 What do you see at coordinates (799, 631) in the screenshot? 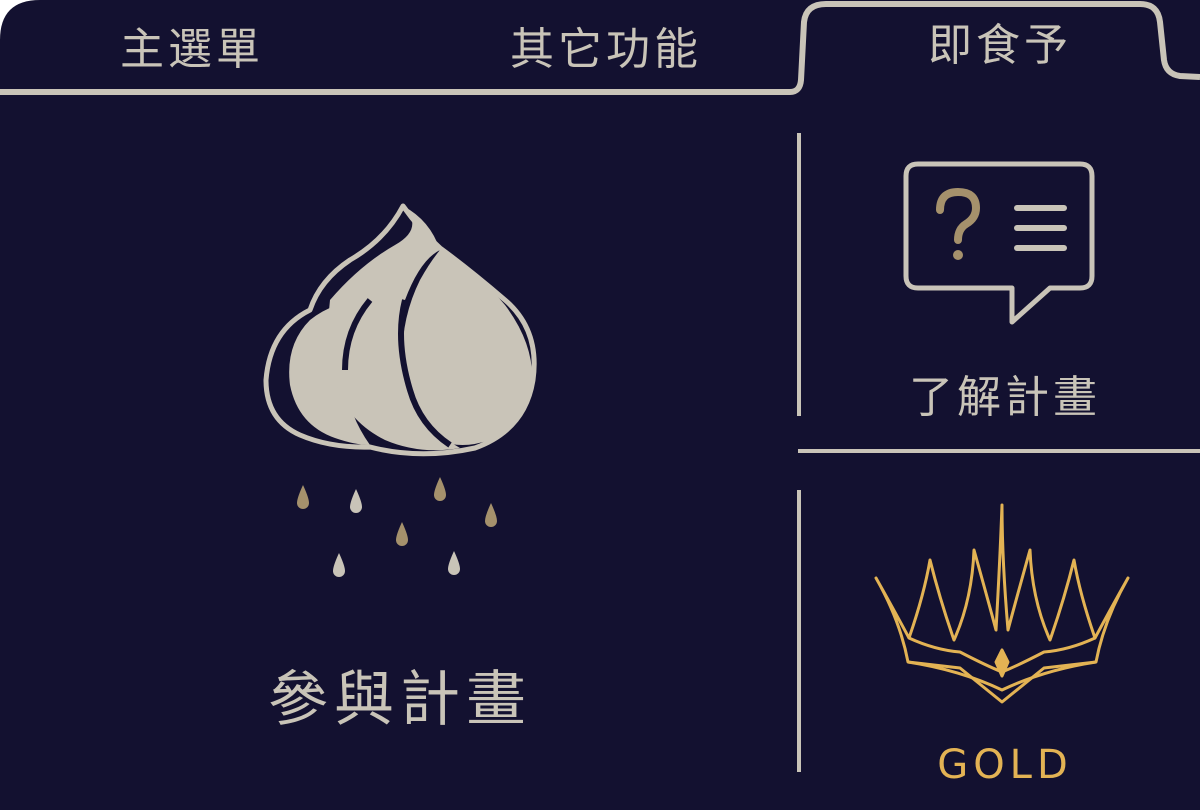
I see `vertical-divider-bottom` at bounding box center [799, 631].